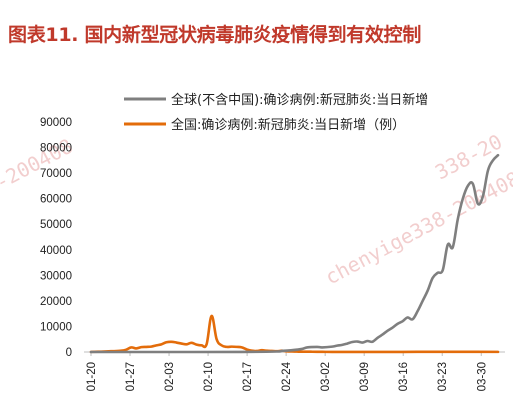 Image resolution: width=513 pixels, height=419 pixels. Describe the element at coordinates (56, 327) in the screenshot. I see `y-tick-label: 10000` at that location.